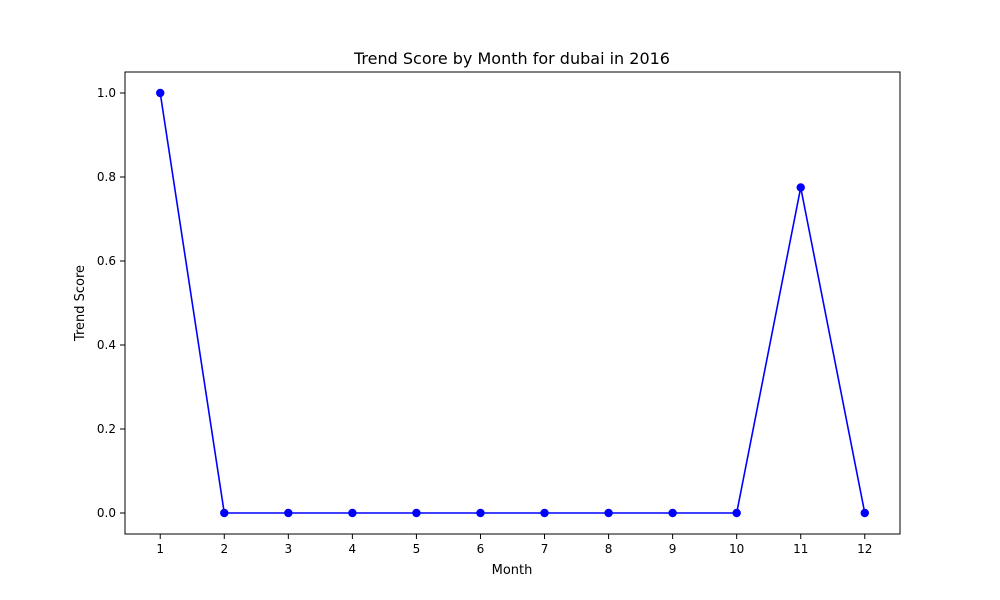  I want to click on x-tick-label: 9, so click(673, 549).